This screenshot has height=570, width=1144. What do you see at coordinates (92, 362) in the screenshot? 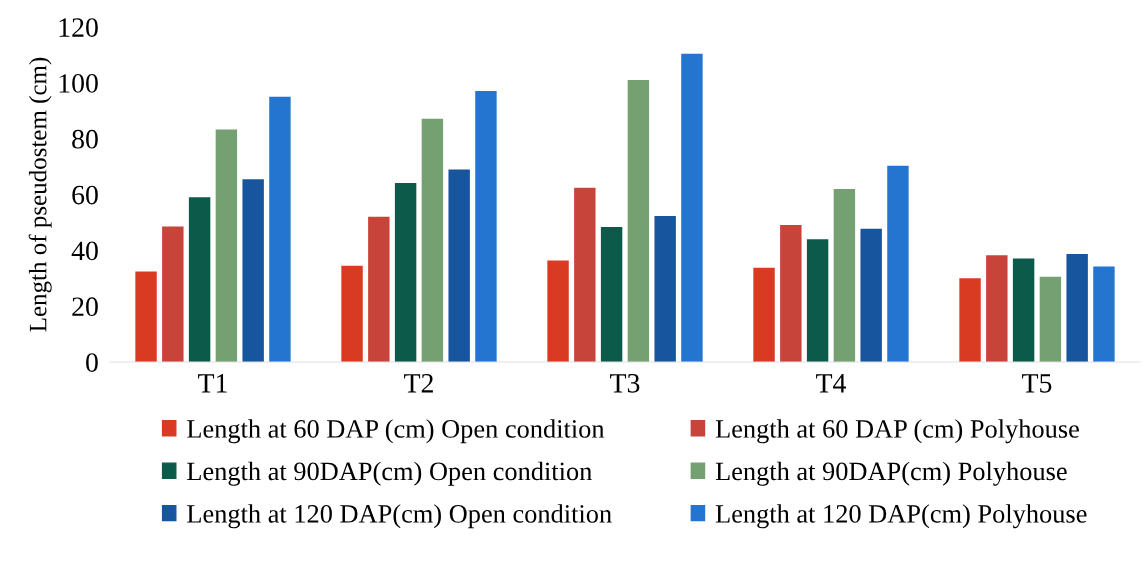
I see `y-tick-label: 0` at bounding box center [92, 362].